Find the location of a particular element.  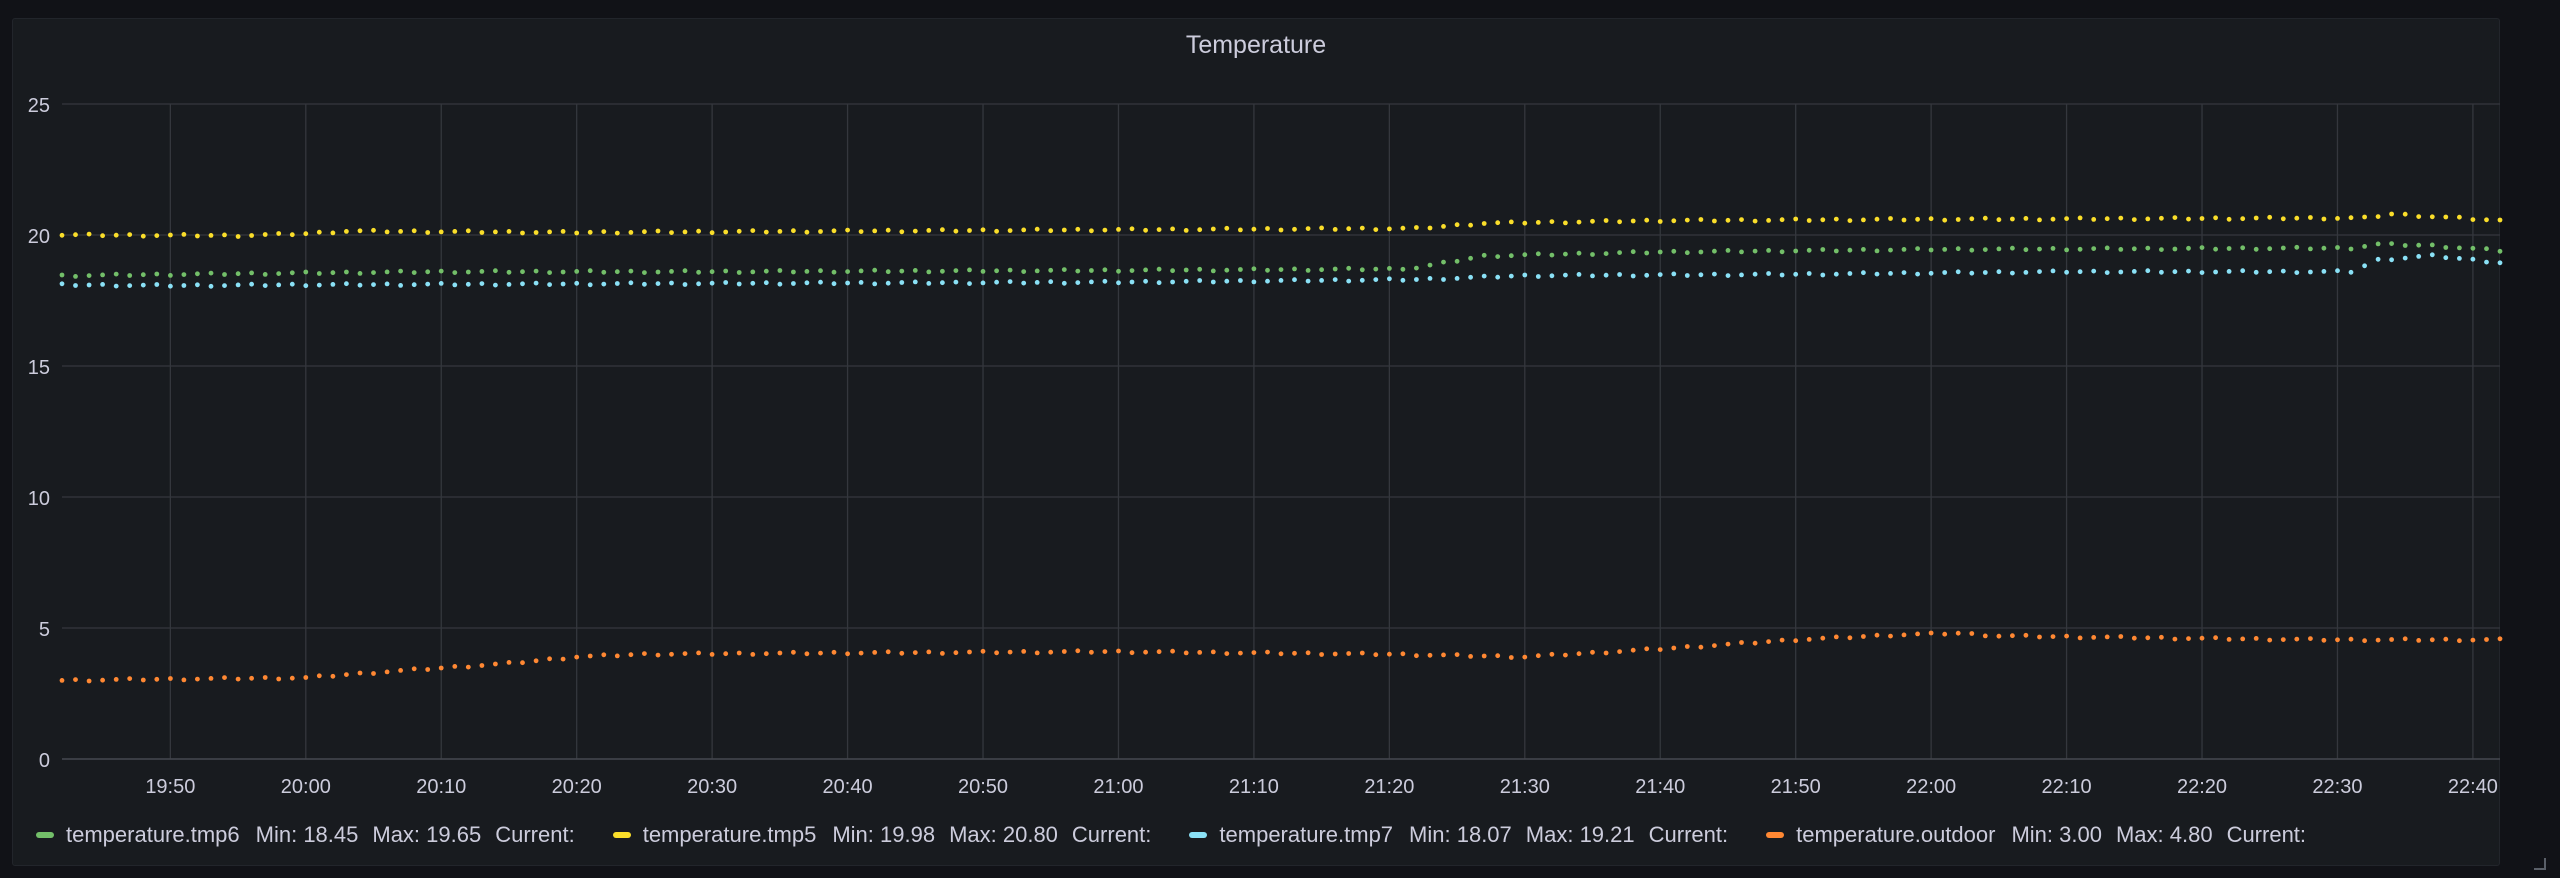

y-tick-label: 15 is located at coordinates (39, 368).